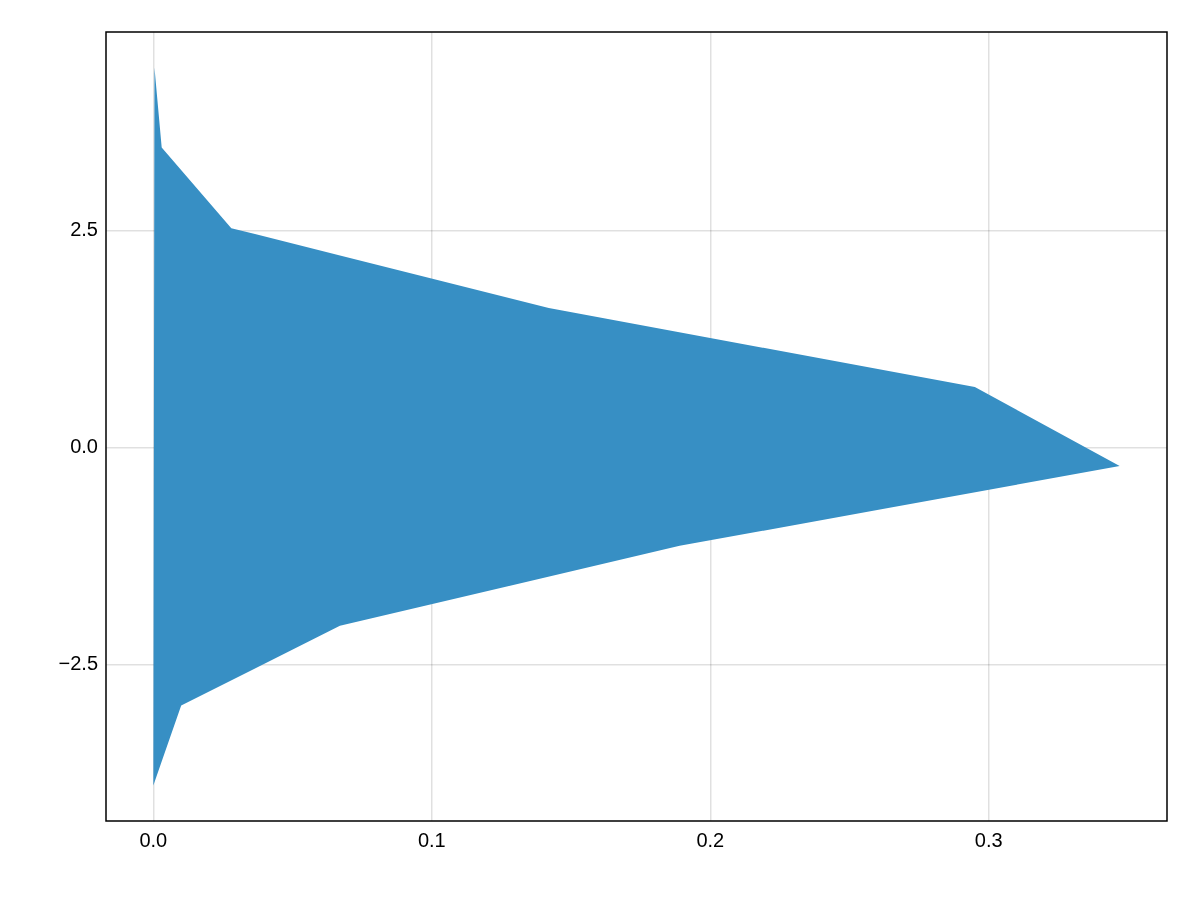  What do you see at coordinates (153, 839) in the screenshot?
I see `x-tick-label: 0.0` at bounding box center [153, 839].